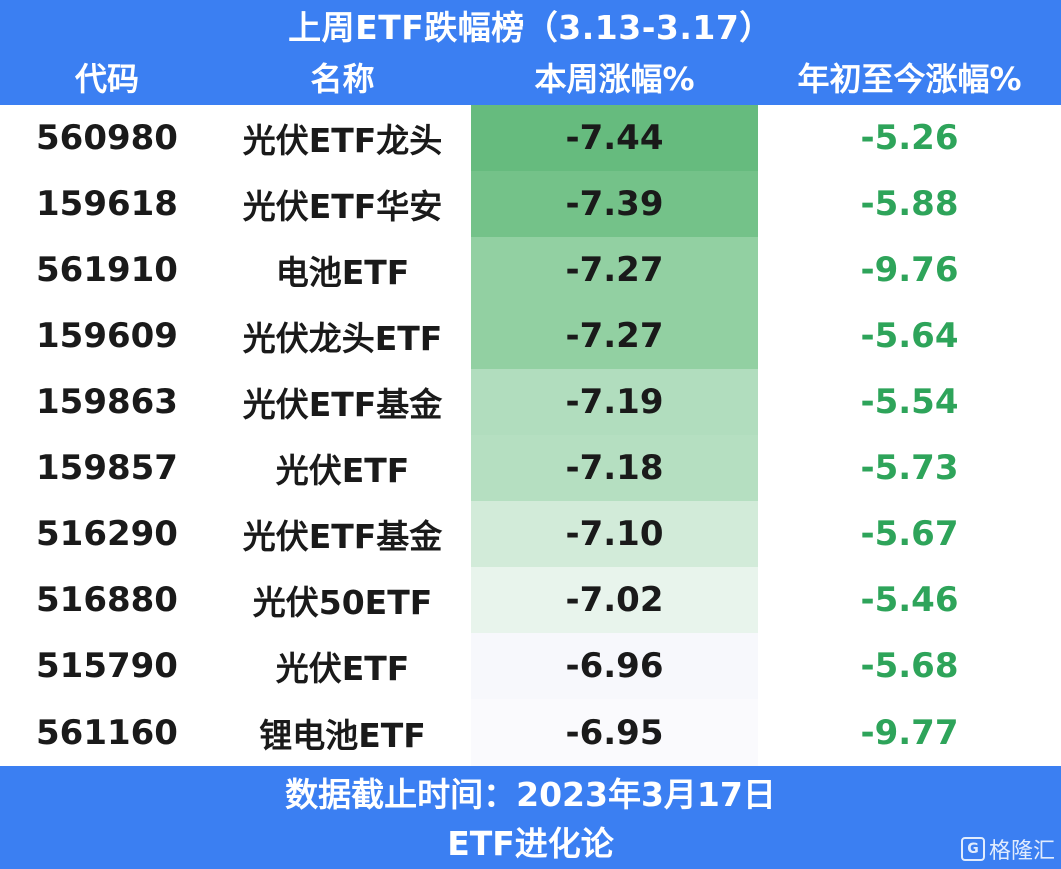  What do you see at coordinates (614, 204) in the screenshot?
I see `weekly-change-cell: -7.39` at bounding box center [614, 204].